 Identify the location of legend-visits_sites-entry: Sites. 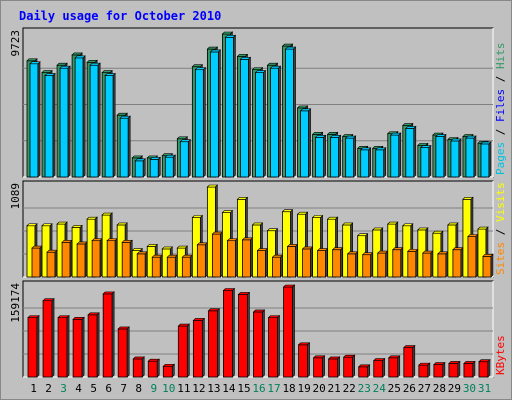
(500, 258).